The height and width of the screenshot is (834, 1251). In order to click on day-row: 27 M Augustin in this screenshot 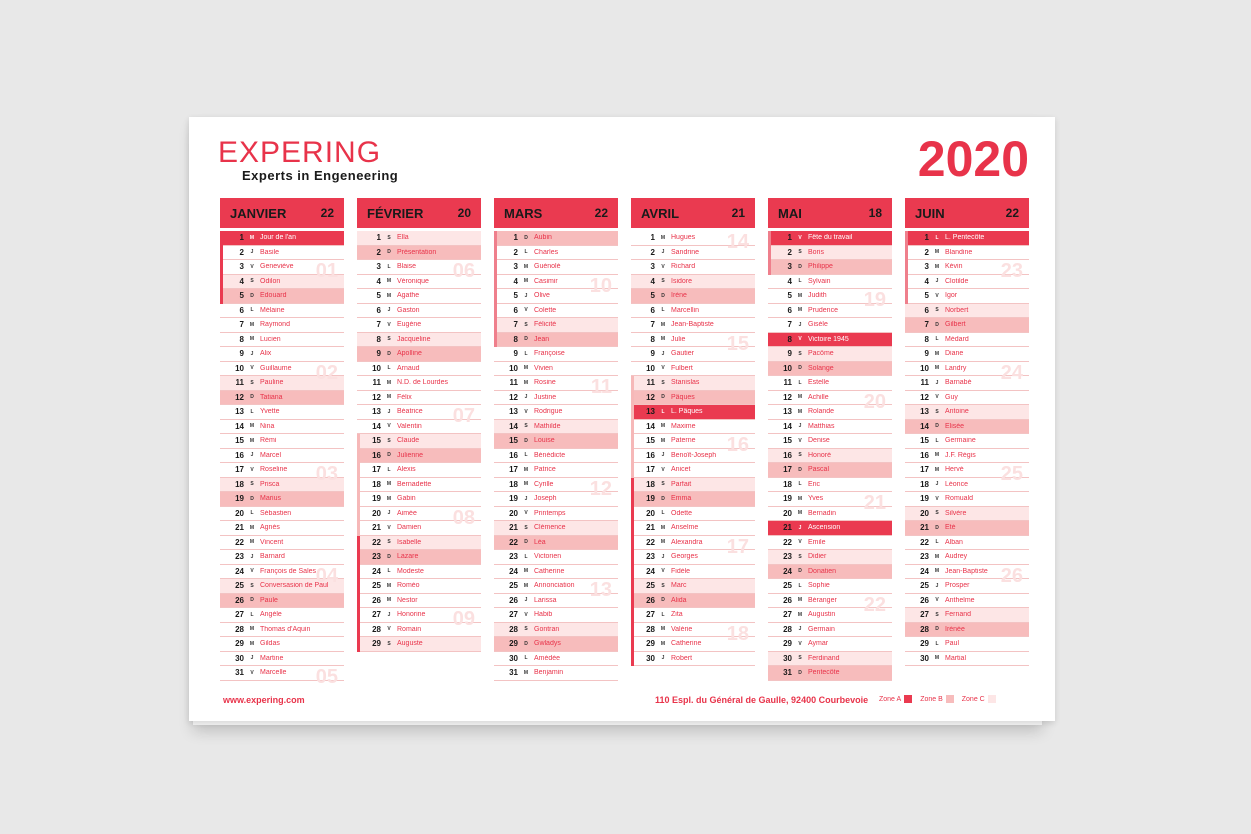, I will do `click(830, 615)`.